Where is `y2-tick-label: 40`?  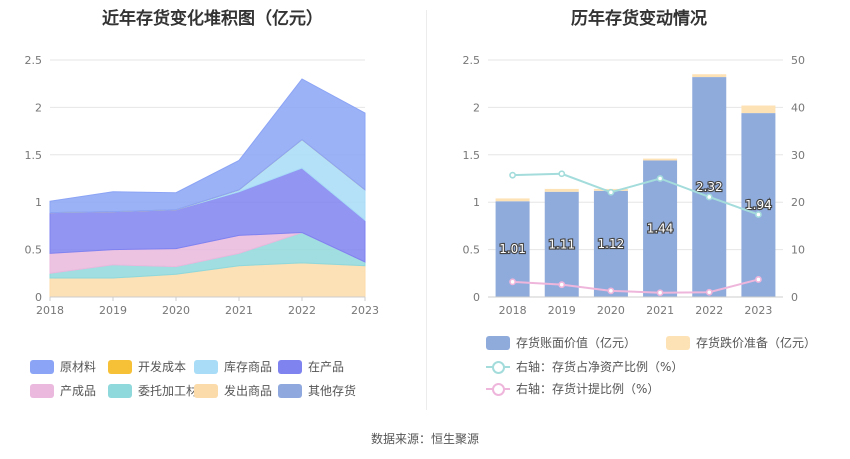
y2-tick-label: 40 is located at coordinates (798, 107).